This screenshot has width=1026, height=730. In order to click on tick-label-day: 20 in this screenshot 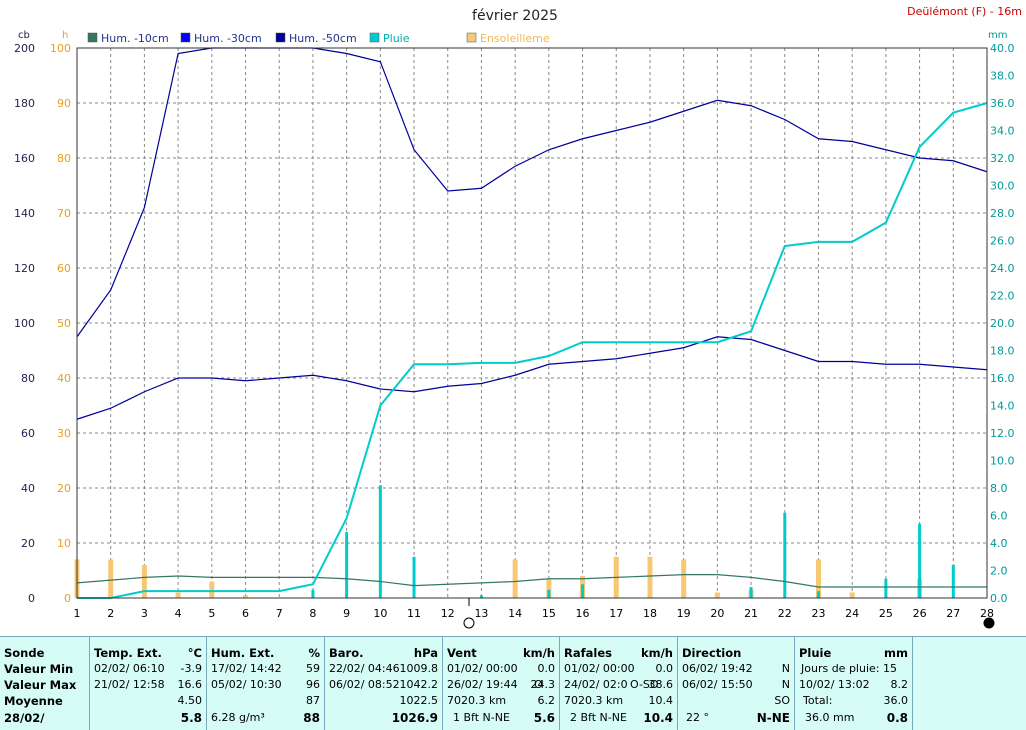, I will do `click(717, 613)`.